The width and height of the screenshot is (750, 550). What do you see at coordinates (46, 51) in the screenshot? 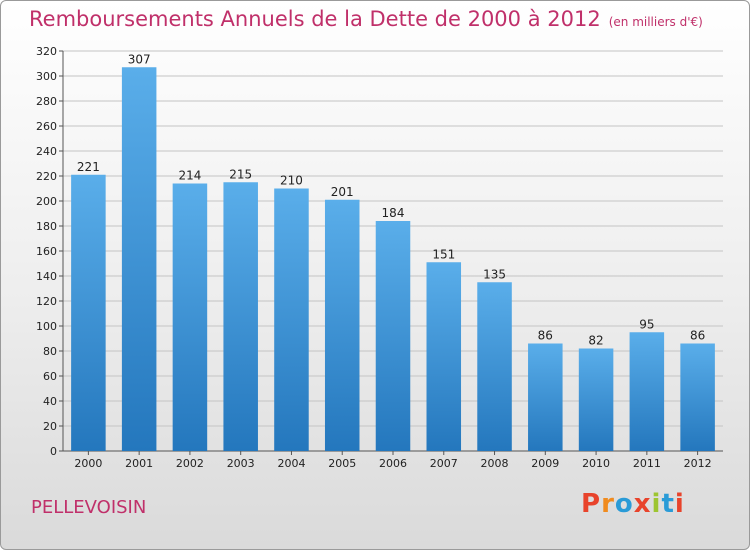
I see `y-tick-label: 320` at bounding box center [46, 51].